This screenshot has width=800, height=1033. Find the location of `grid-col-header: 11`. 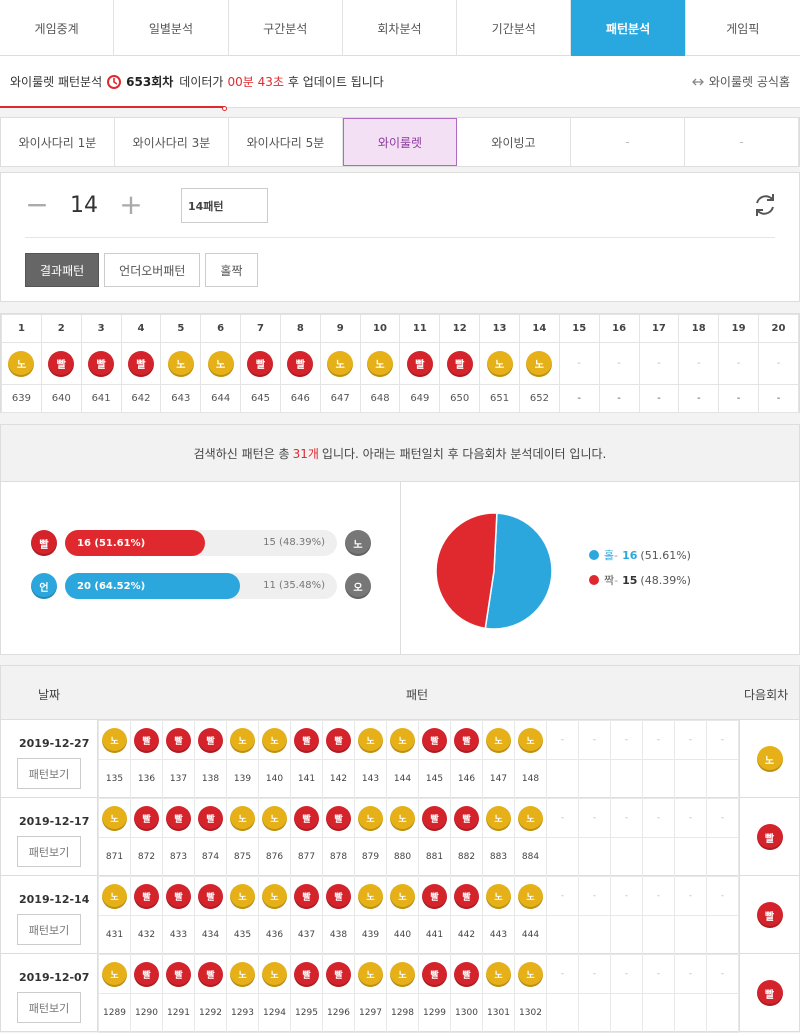

grid-col-header: 11 is located at coordinates (420, 328).